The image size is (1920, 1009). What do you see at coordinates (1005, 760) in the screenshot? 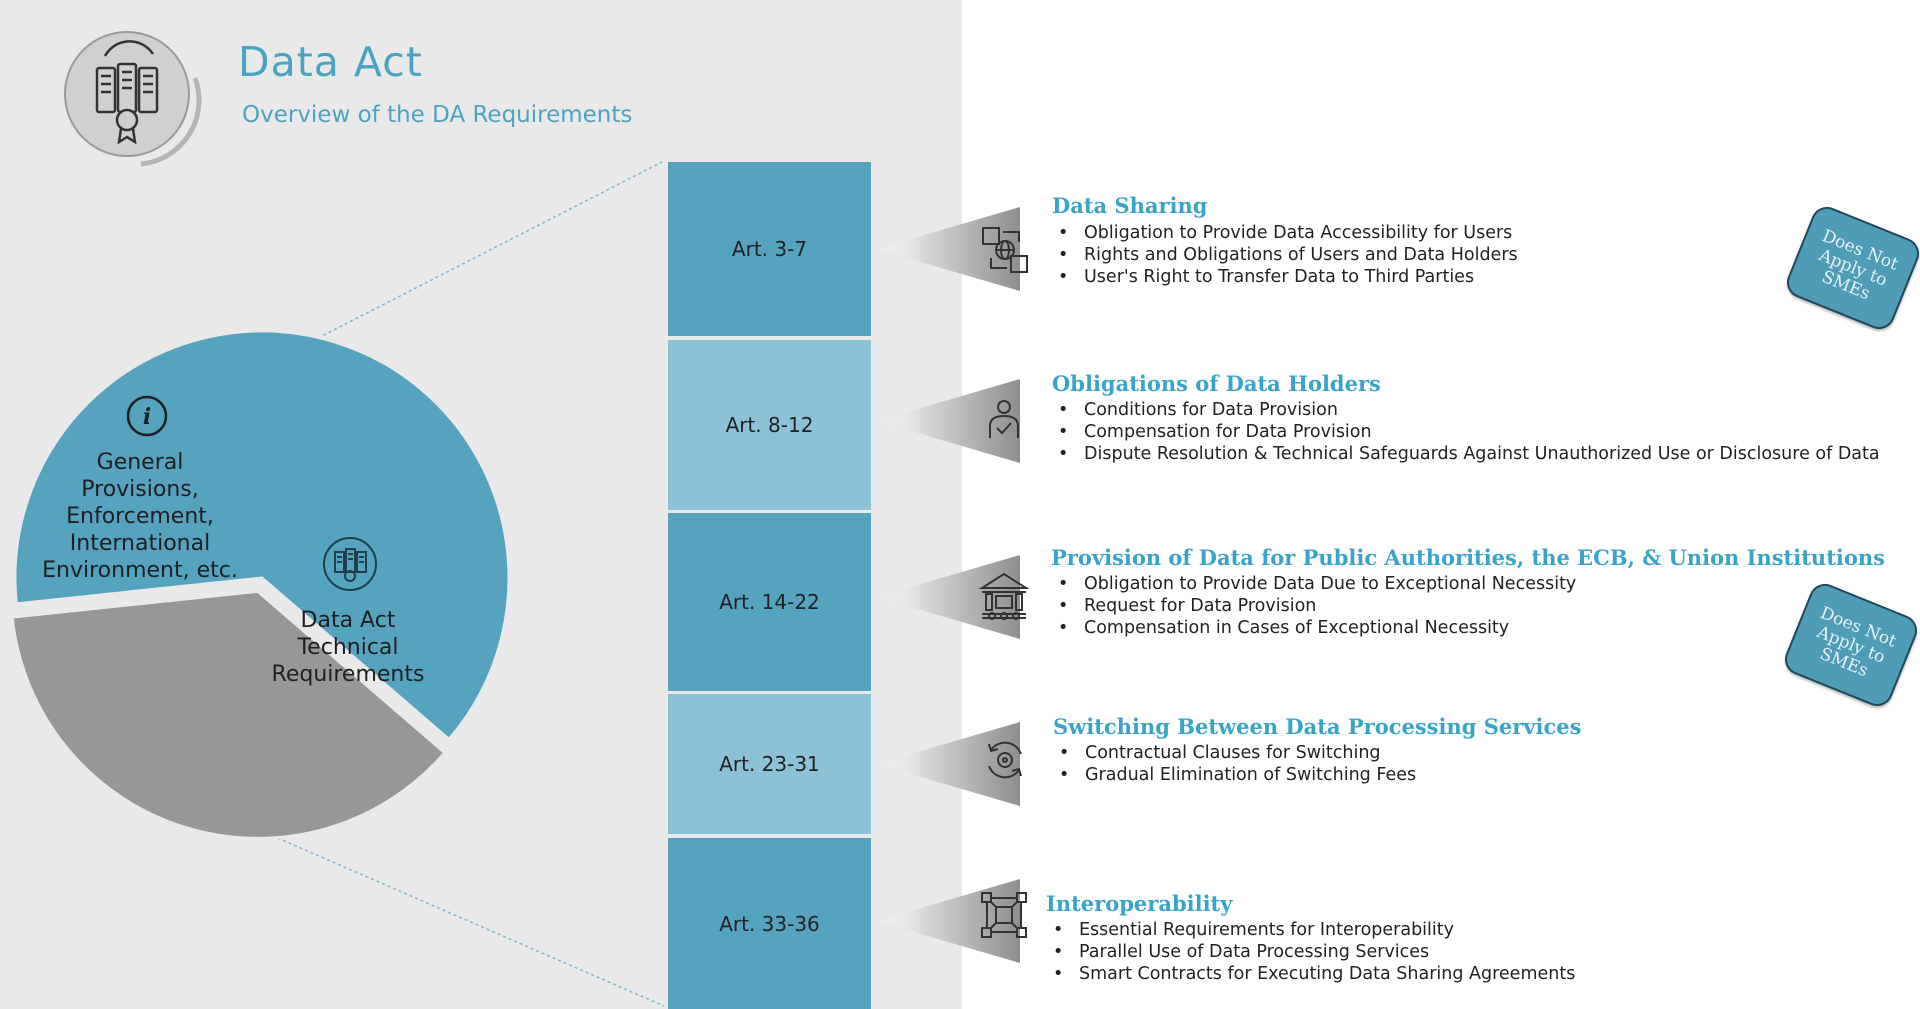
I see `switching-icon` at bounding box center [1005, 760].